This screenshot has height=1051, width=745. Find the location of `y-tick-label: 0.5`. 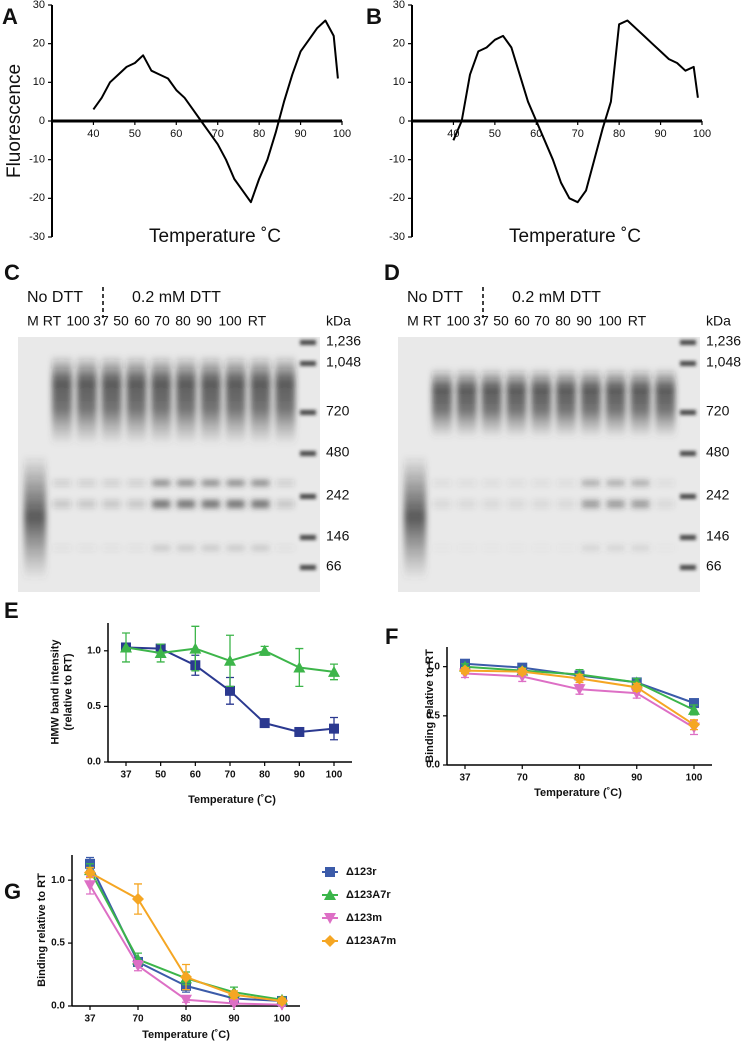

y-tick-label: 0.5 is located at coordinates (94, 706).